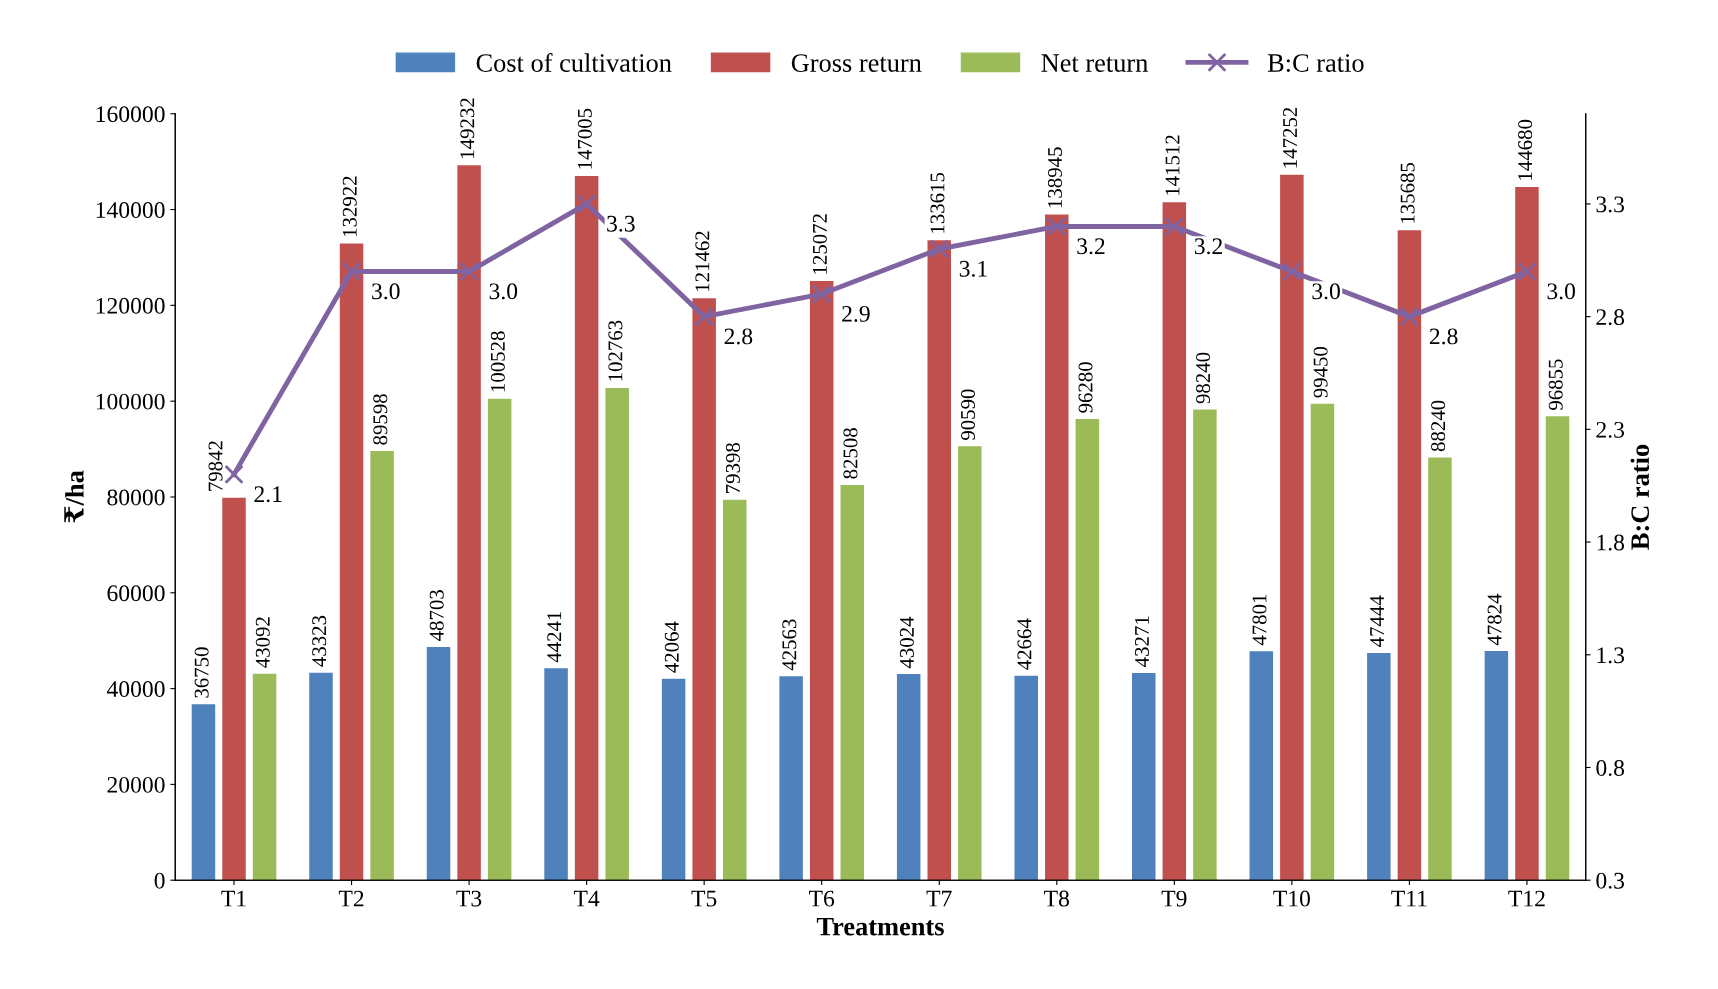 The height and width of the screenshot is (989, 1718). What do you see at coordinates (586, 898) in the screenshot?
I see `x-tick-label: T4` at bounding box center [586, 898].